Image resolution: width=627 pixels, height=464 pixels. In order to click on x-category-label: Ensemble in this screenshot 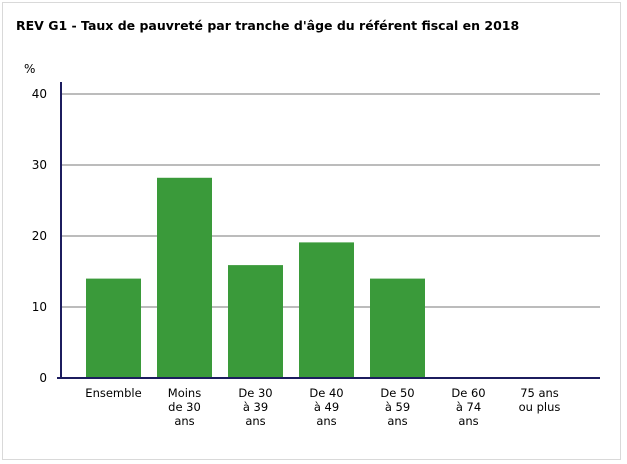, I will do `click(113, 393)`.